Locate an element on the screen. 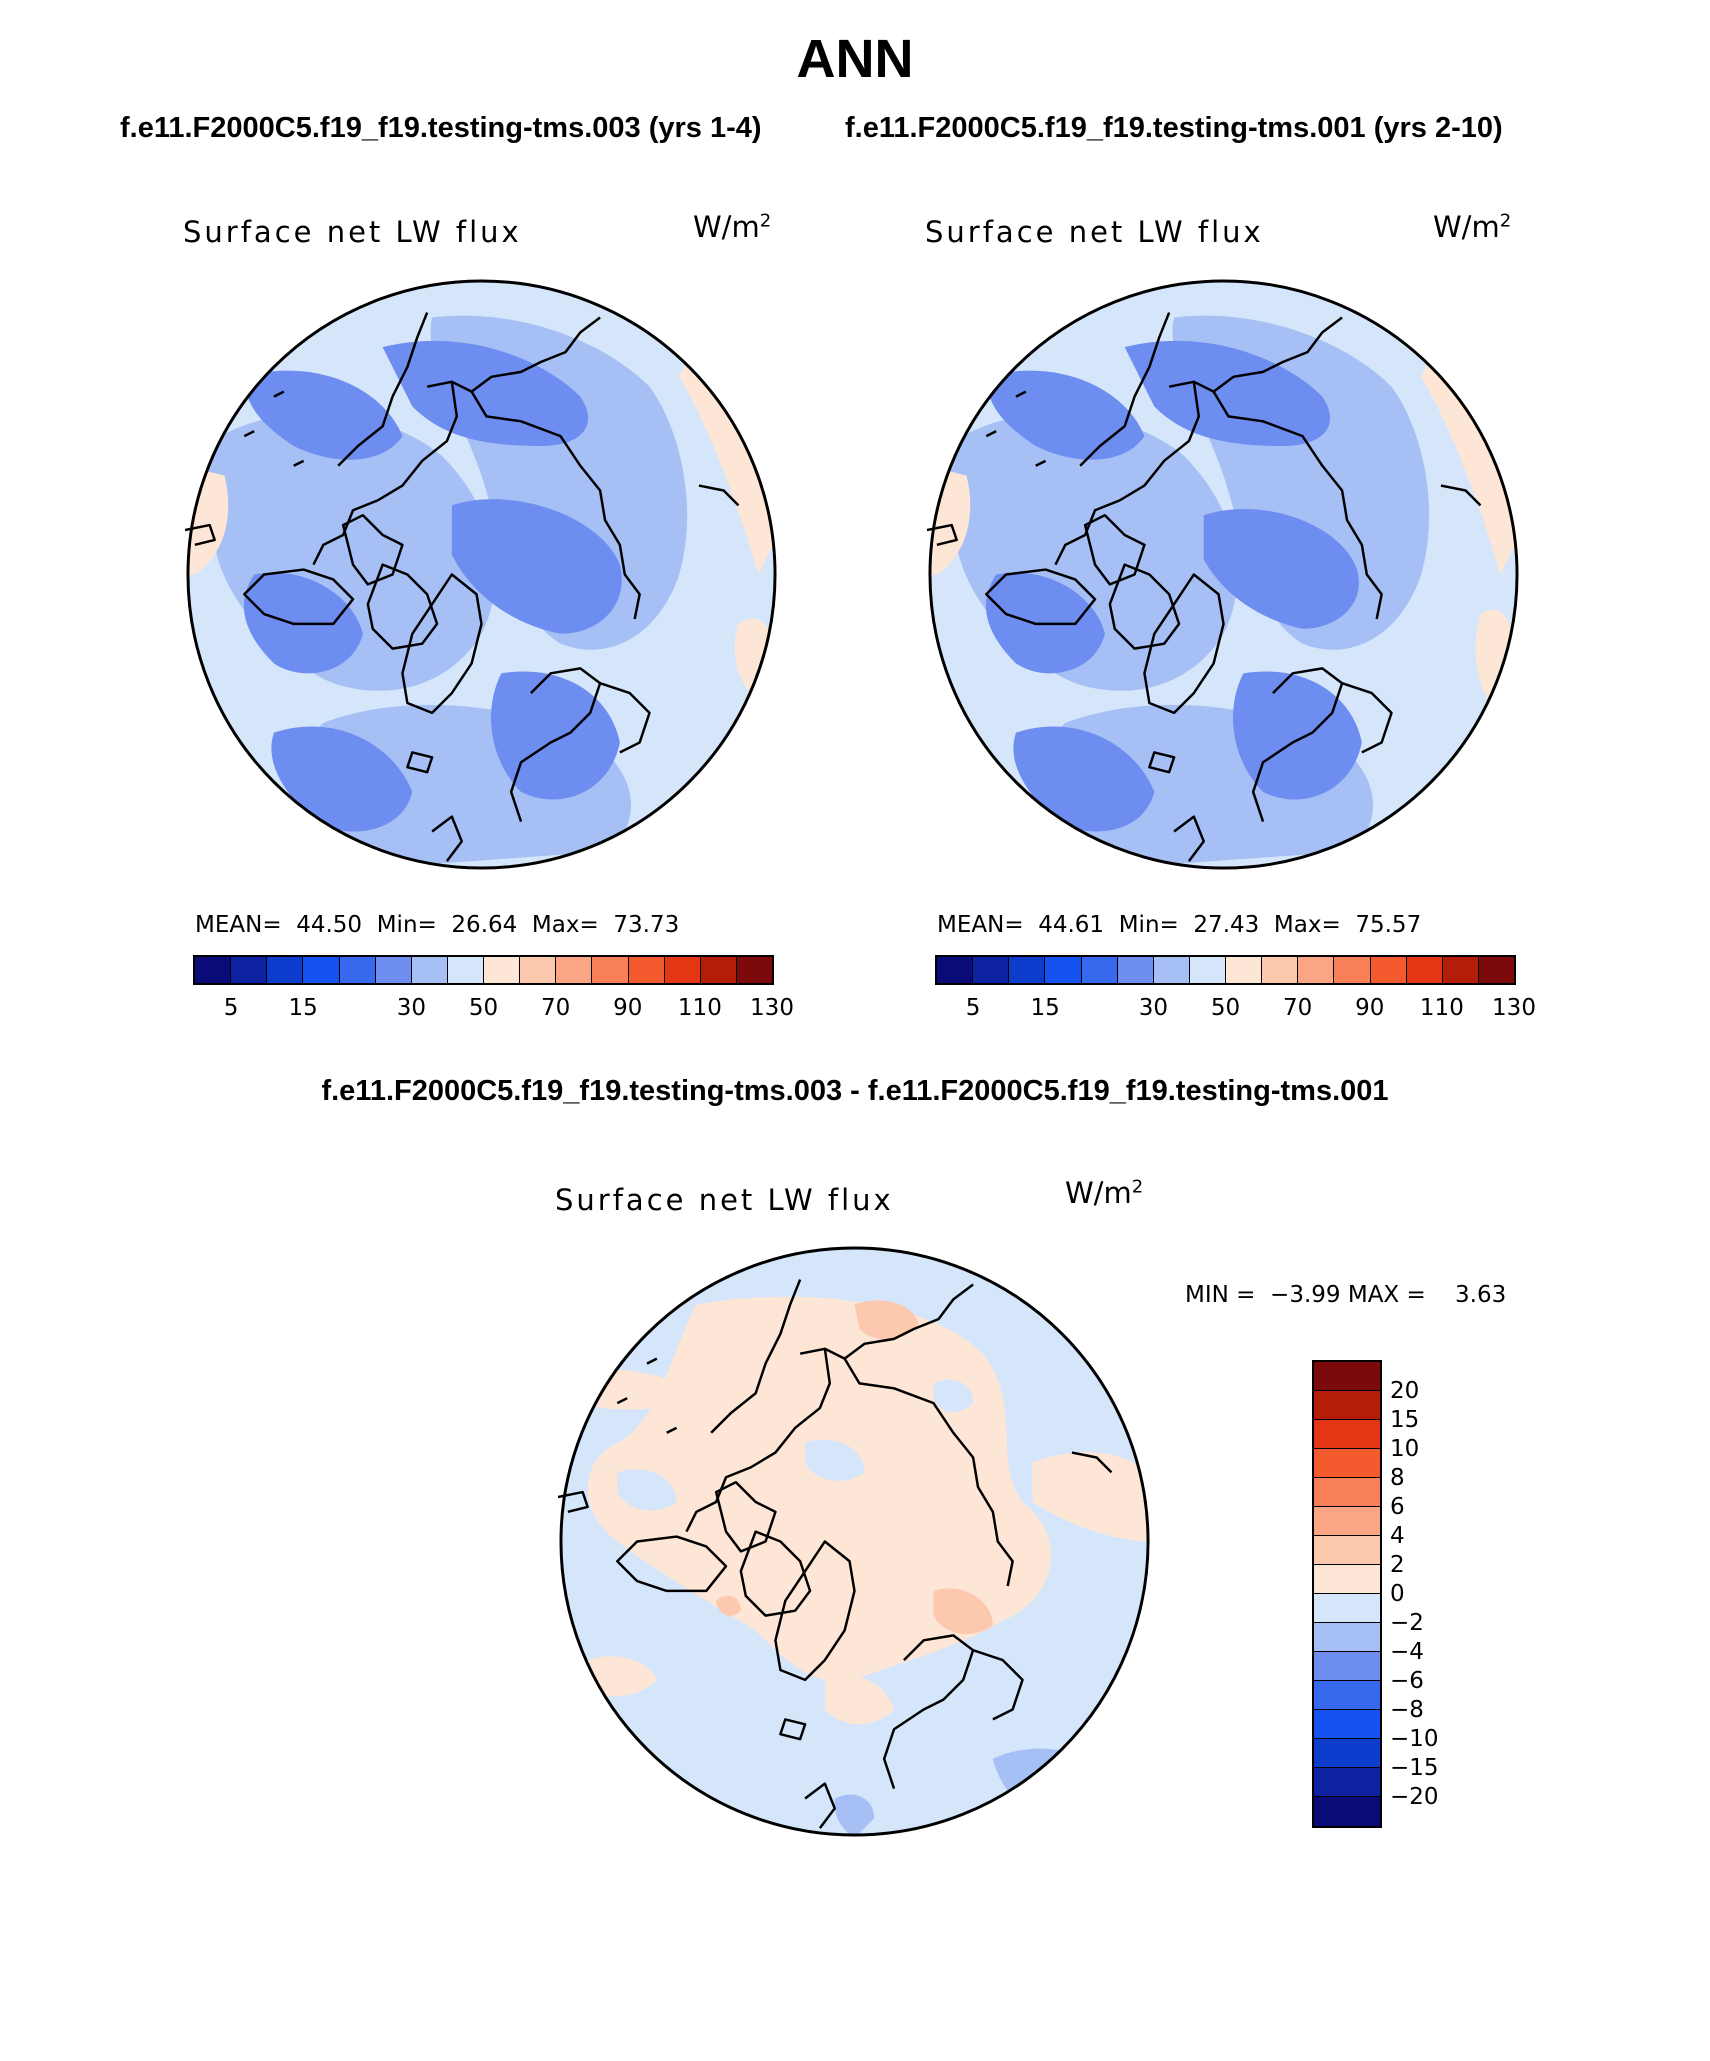 This screenshot has width=1710, height=2061. panel2-stats: MEAN= 44.61 Min= 27.43 Max= 75.57 is located at coordinates (1179, 925).